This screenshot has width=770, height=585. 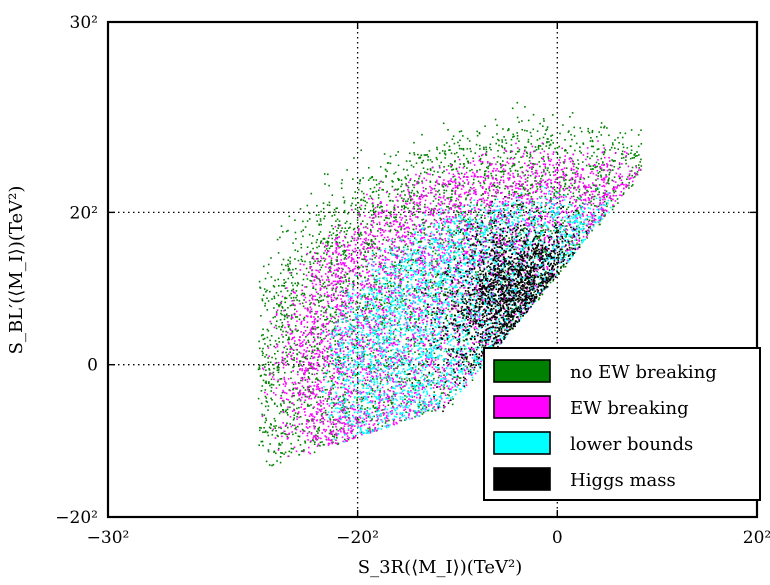 I want to click on x-tick-label: −20², so click(x=357, y=538).